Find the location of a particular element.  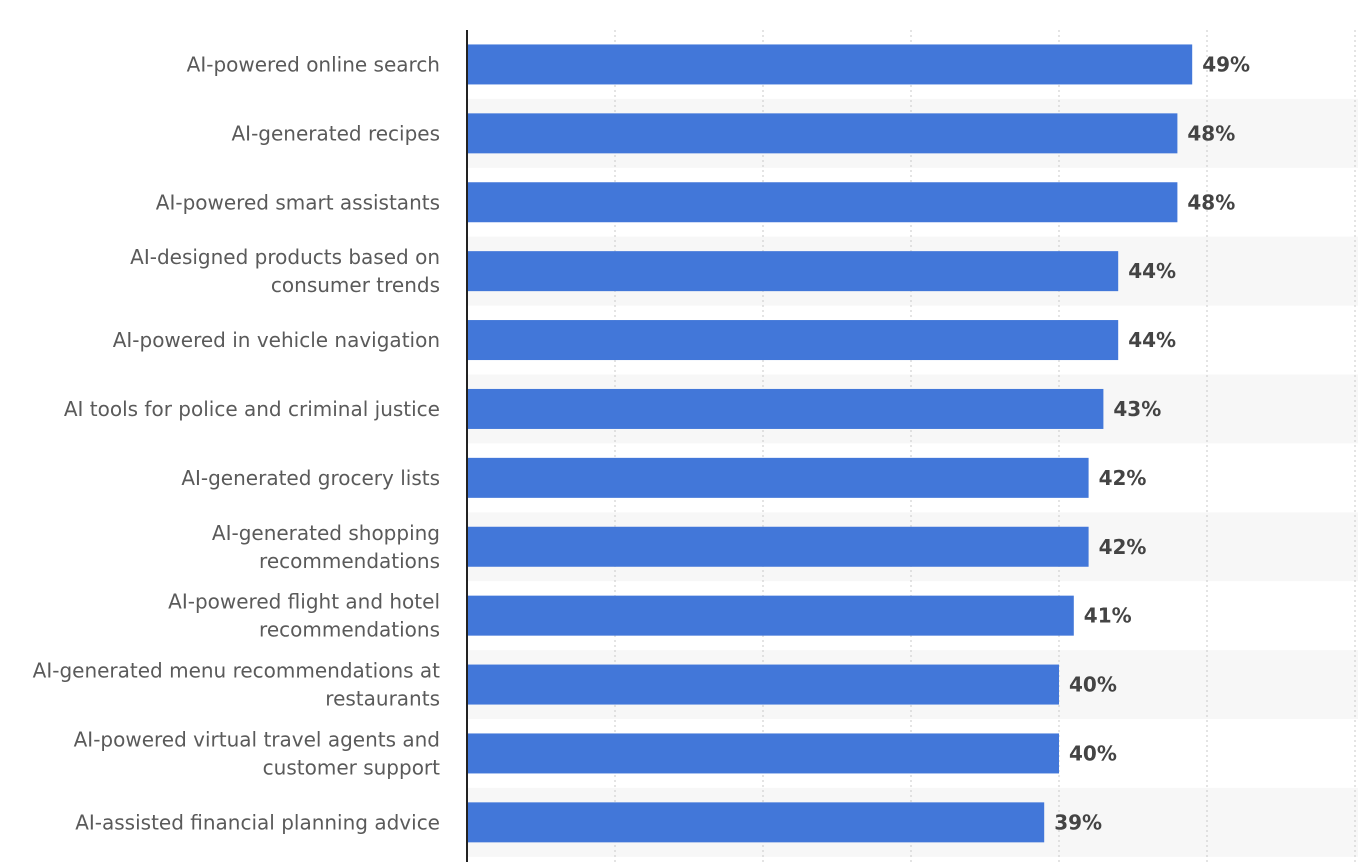

category-label: AI-powered in vehicle navigation is located at coordinates (276, 340).